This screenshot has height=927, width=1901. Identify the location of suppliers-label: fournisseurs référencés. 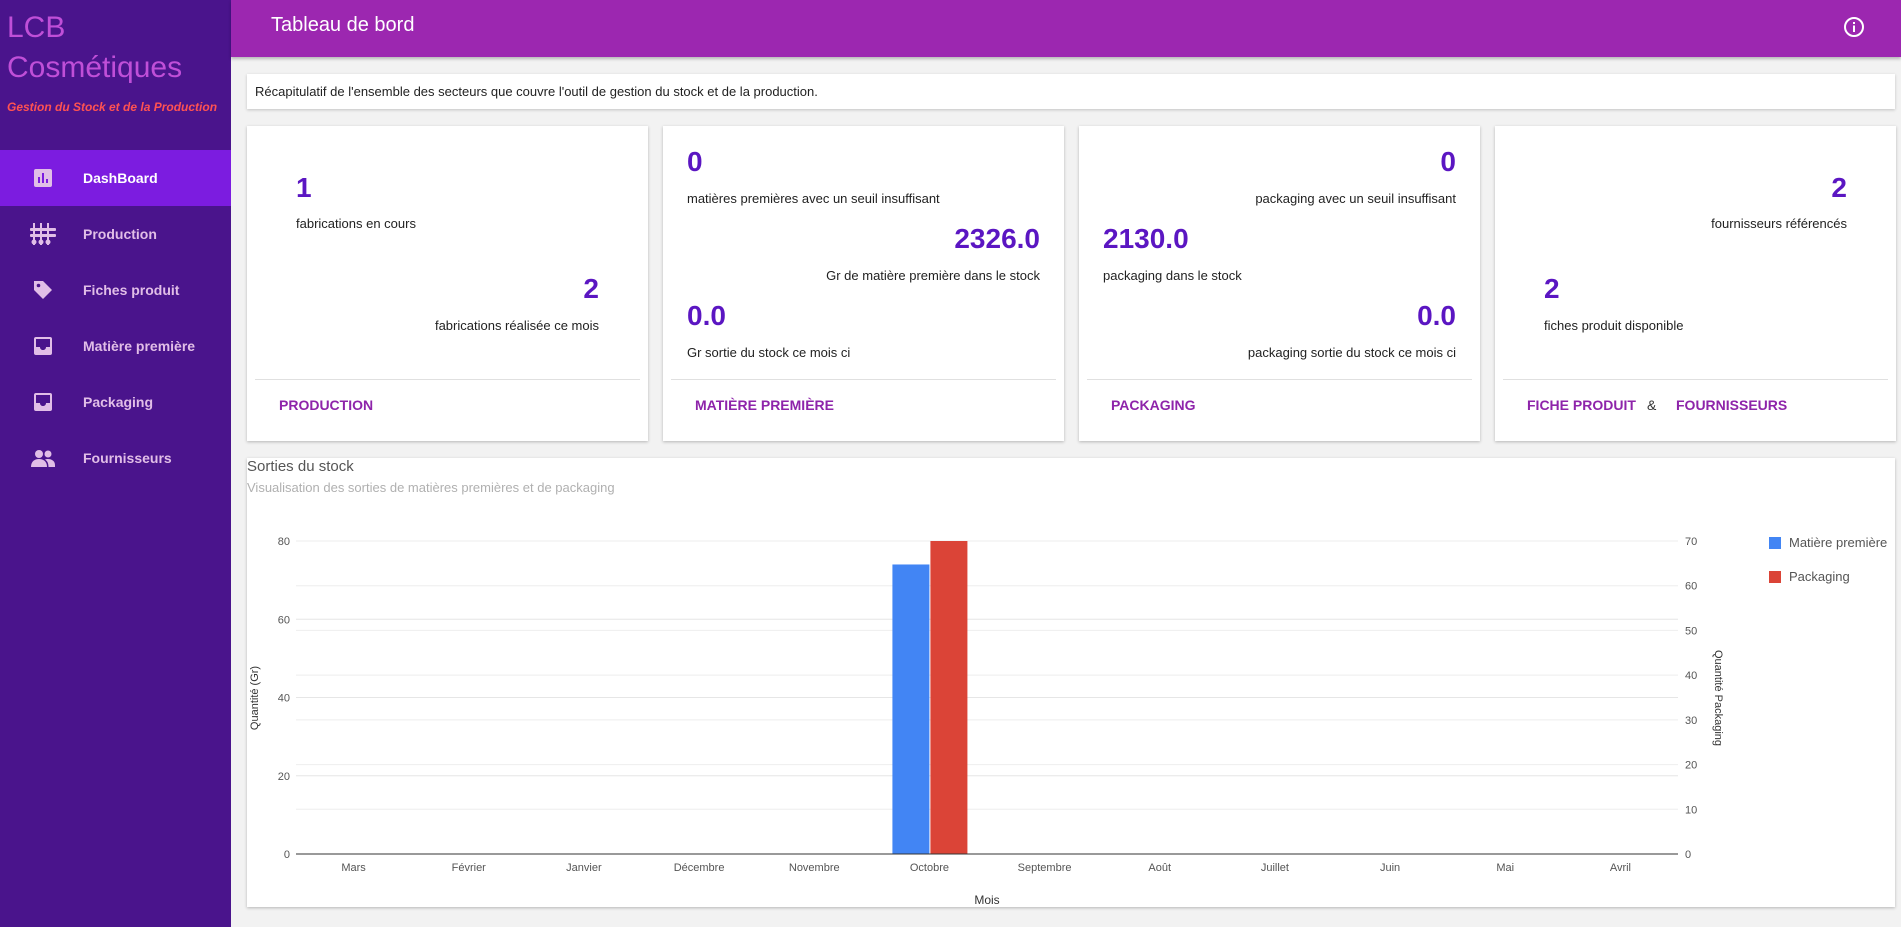
(1779, 223).